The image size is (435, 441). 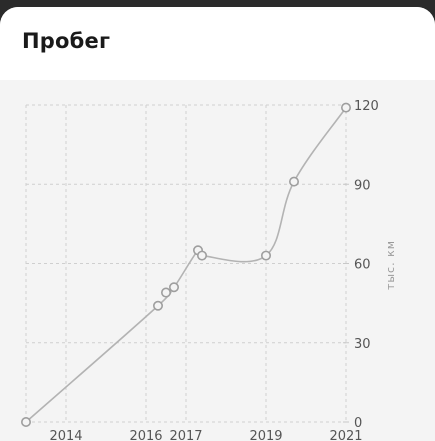 What do you see at coordinates (362, 344) in the screenshot?
I see `y-tick-label: 30` at bounding box center [362, 344].